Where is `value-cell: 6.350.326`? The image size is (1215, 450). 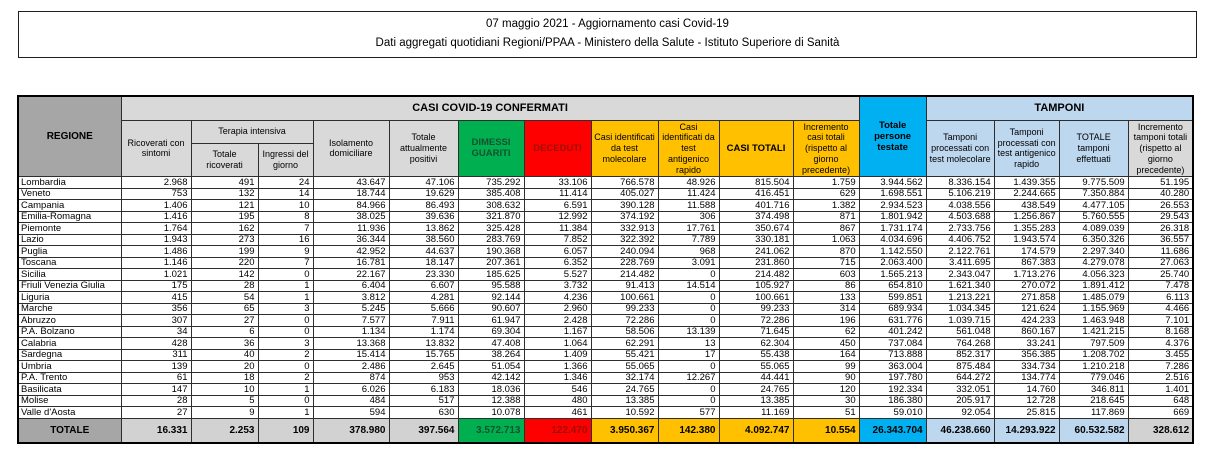
value-cell: 6.350.326 is located at coordinates (1093, 240).